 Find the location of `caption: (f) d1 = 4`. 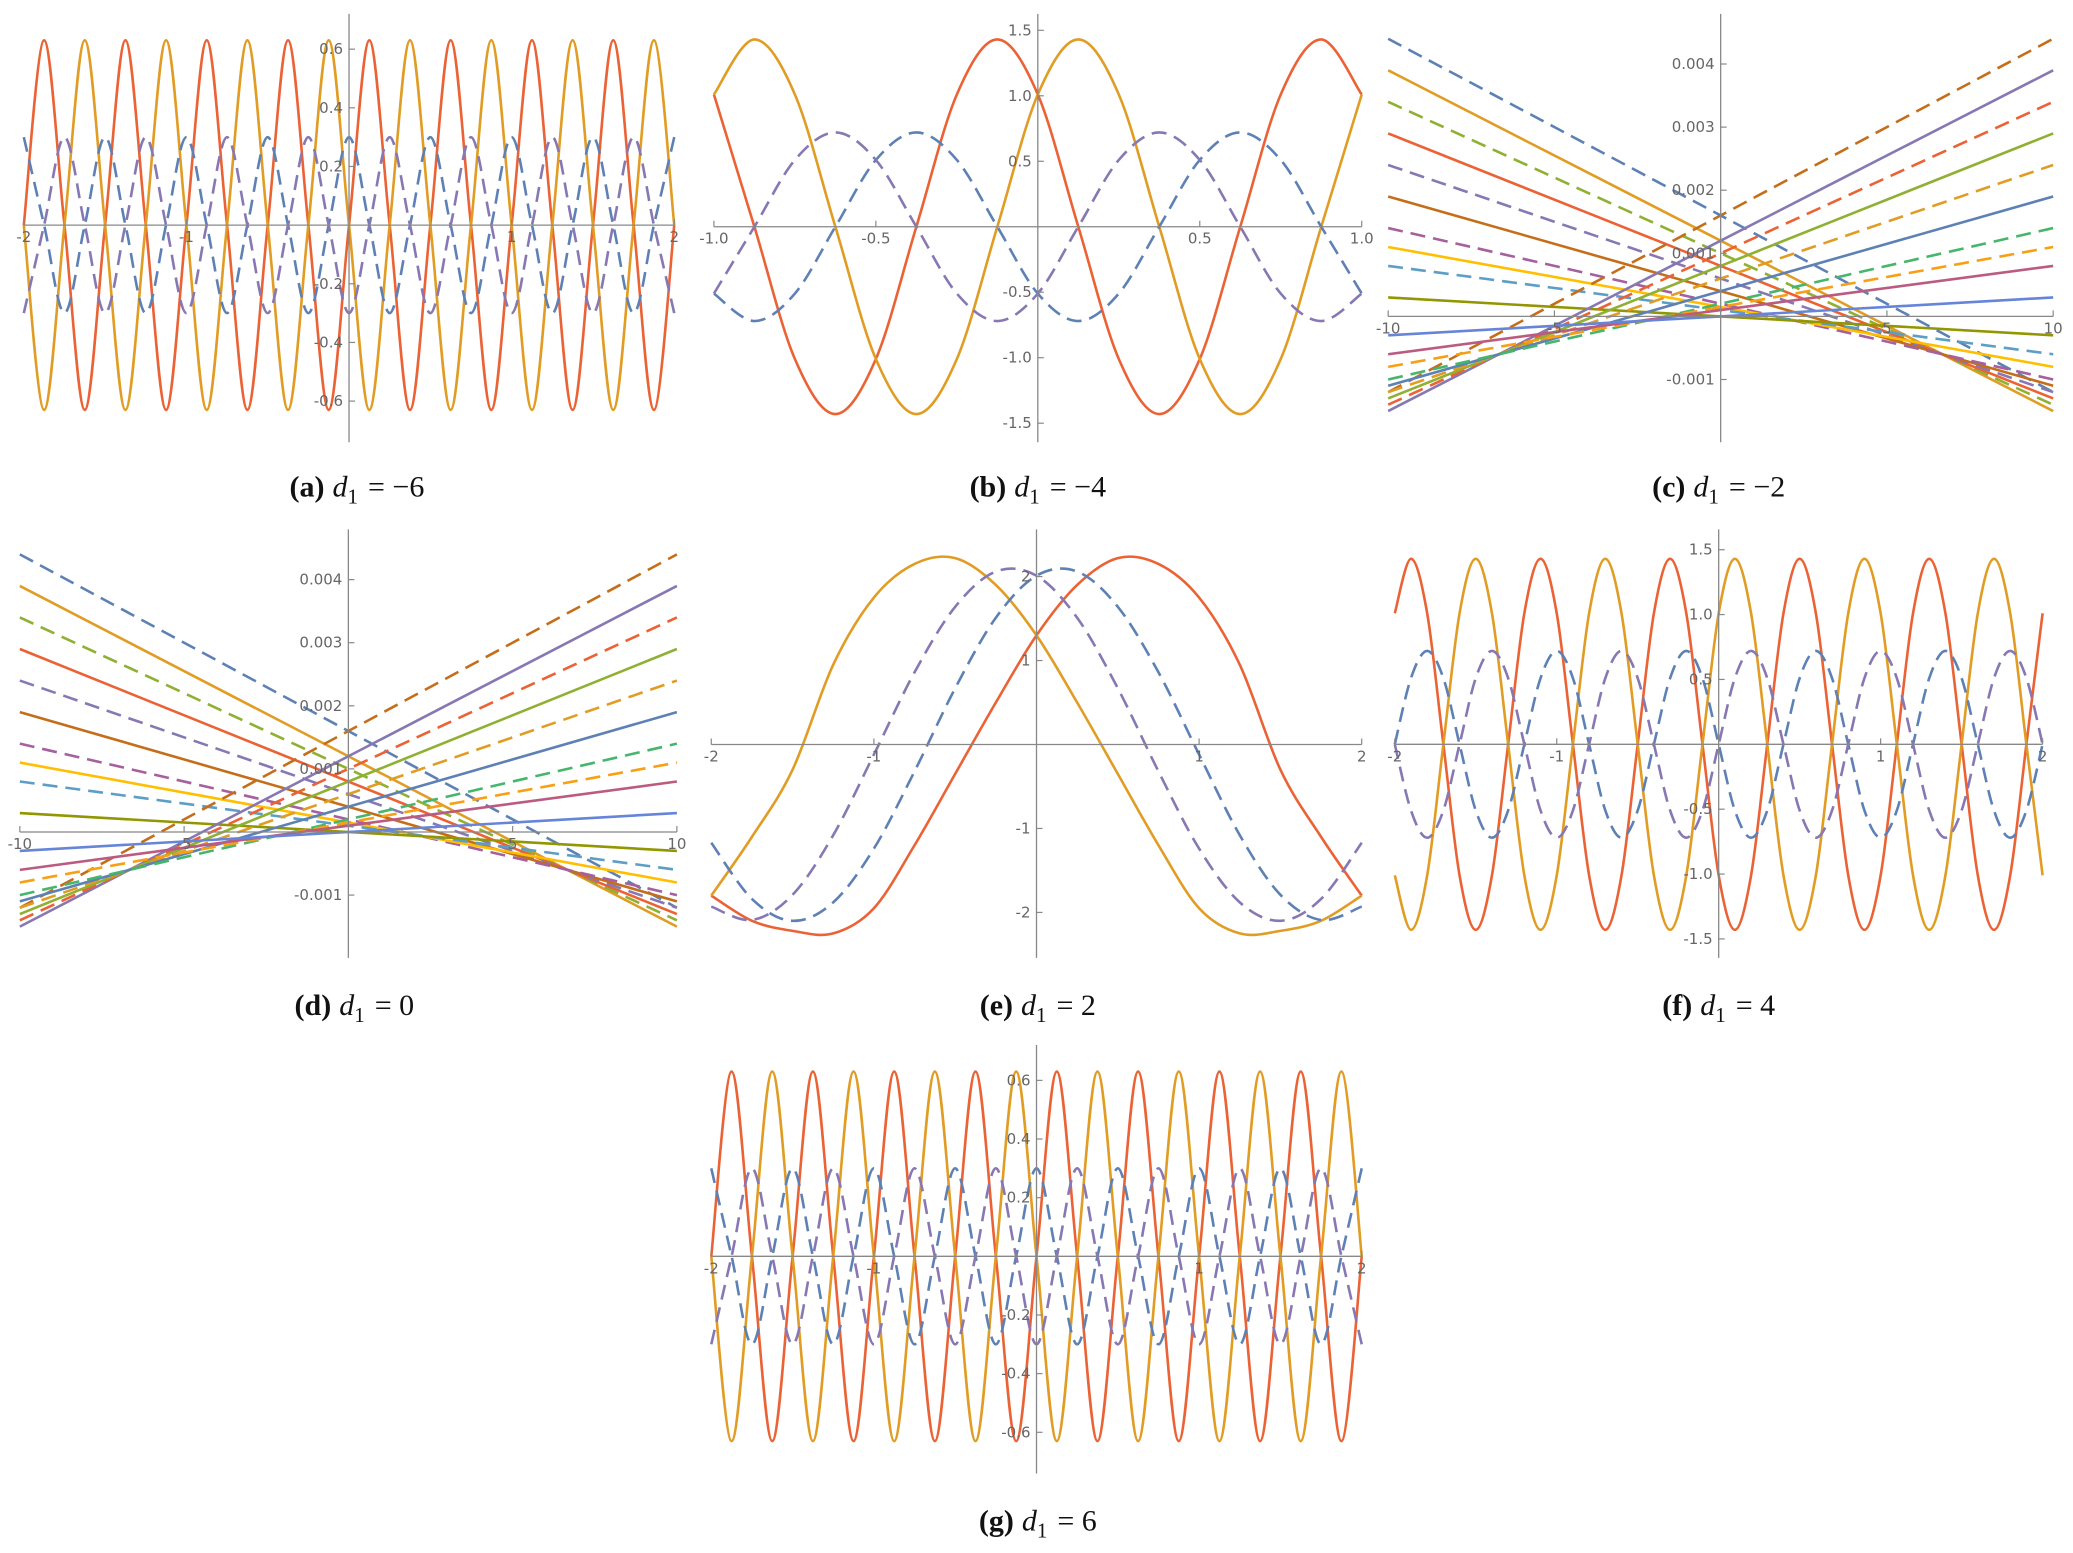

caption: (f) d1 = 4 is located at coordinates (1718, 1008).